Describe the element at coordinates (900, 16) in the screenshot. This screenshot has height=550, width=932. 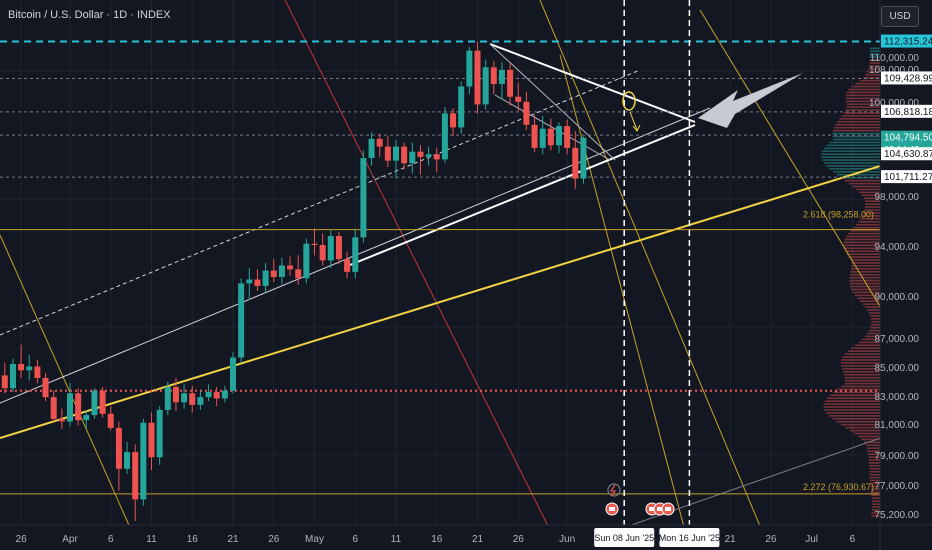
I see `currency-button: USD` at that location.